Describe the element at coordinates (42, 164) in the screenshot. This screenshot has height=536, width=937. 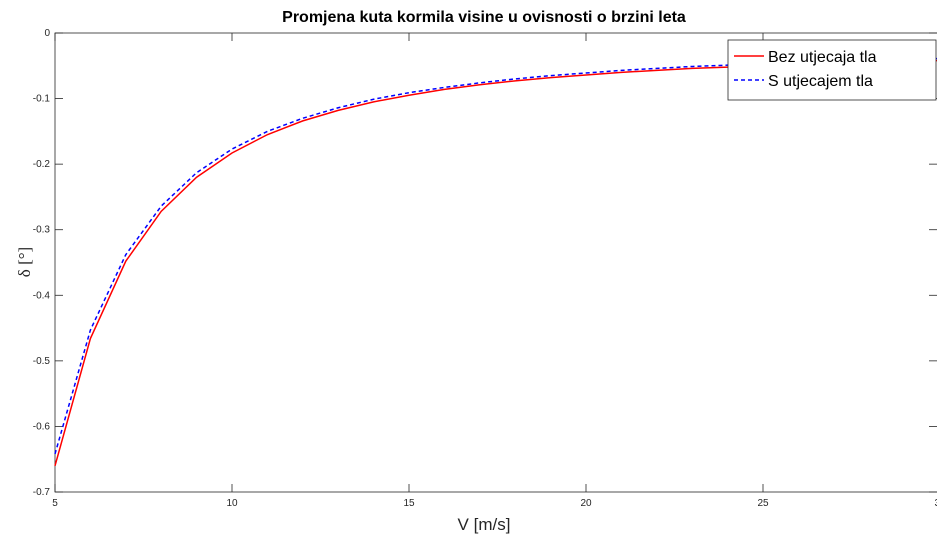
I see `y-tick-label: -0.2` at that location.